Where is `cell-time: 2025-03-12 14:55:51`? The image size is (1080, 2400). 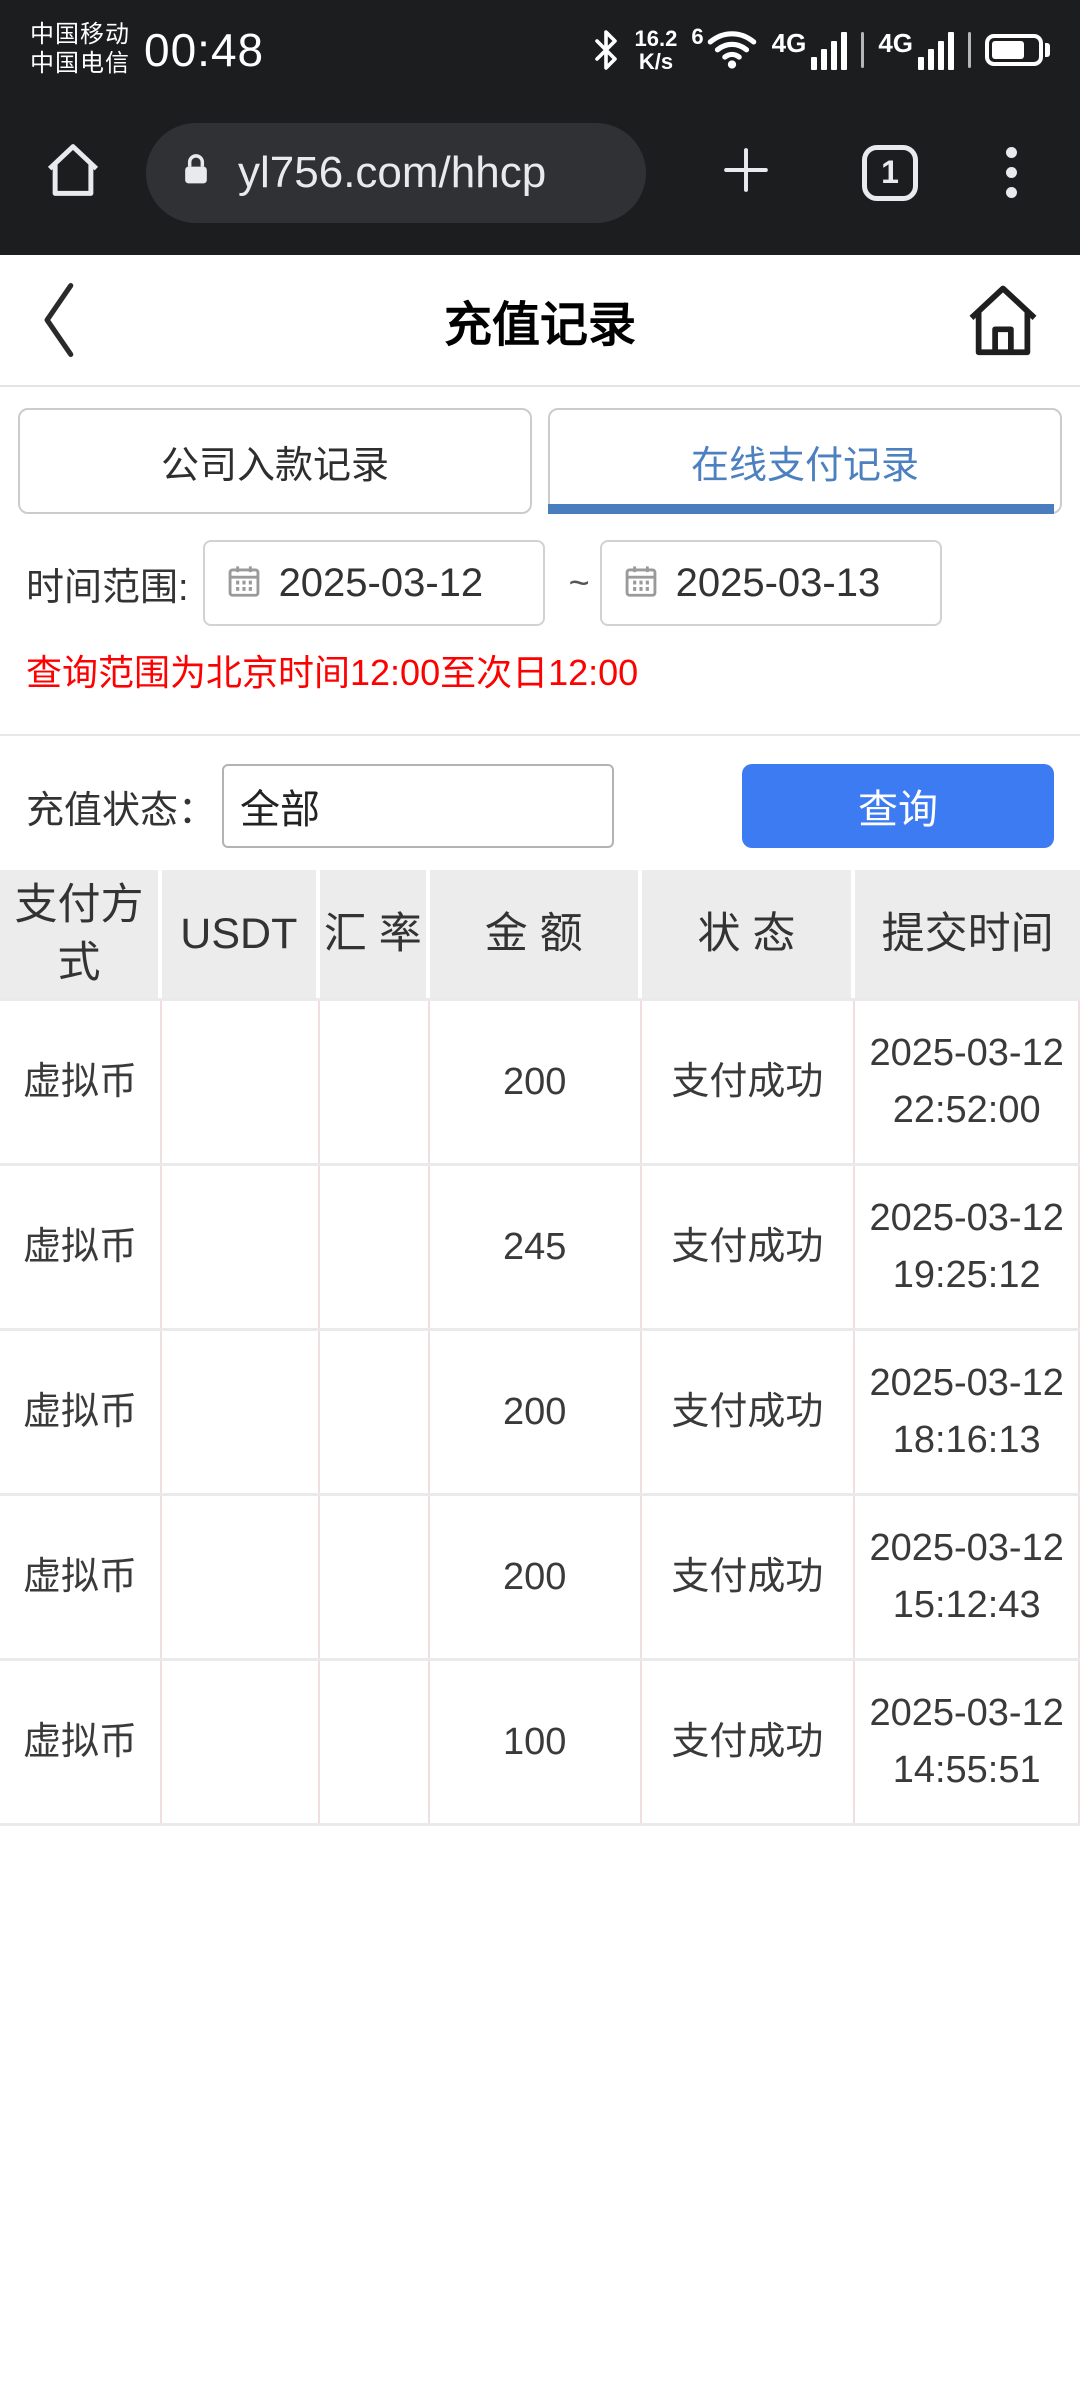 cell-time: 2025-03-12 14:55:51 is located at coordinates (967, 1742).